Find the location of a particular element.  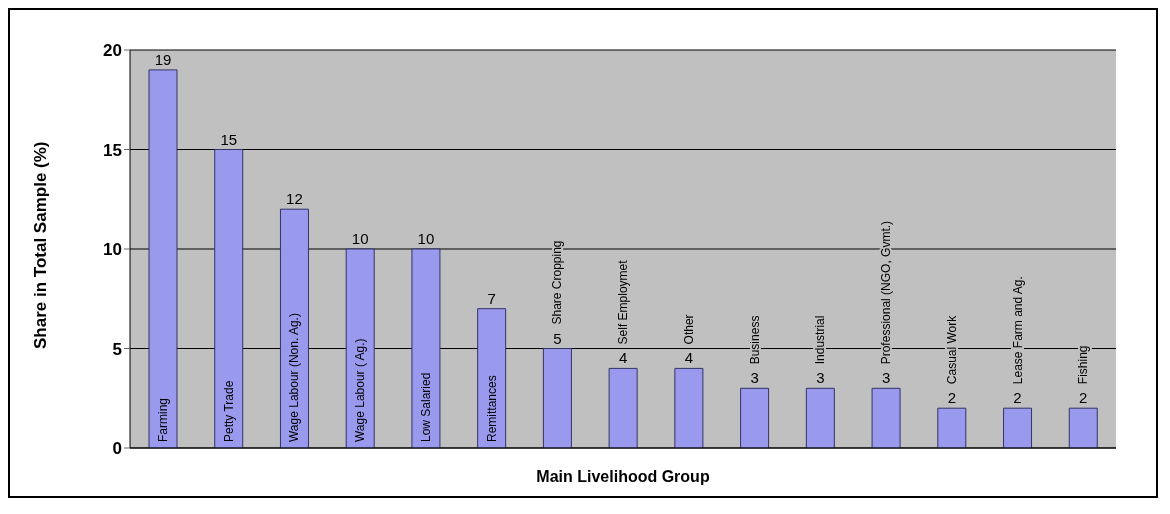

x-tick-label: Share Cropping is located at coordinates (557, 282).